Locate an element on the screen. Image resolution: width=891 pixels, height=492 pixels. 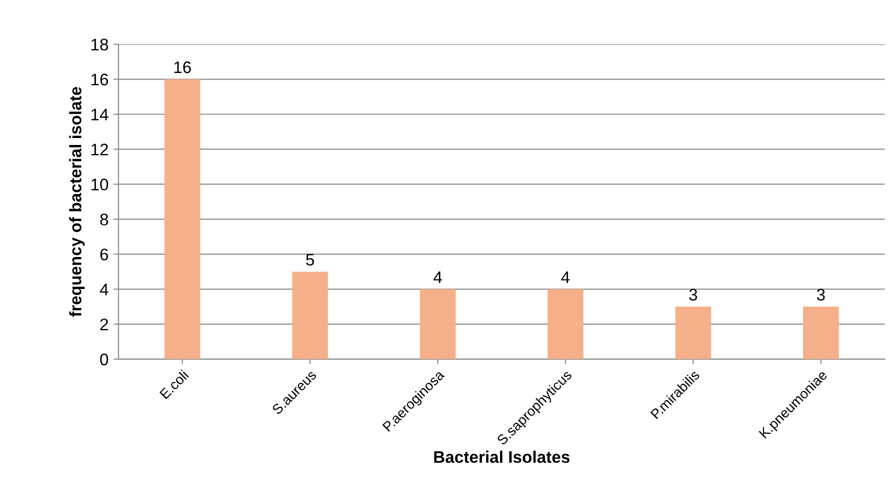
y-tick-label: 2 is located at coordinates (104, 324).